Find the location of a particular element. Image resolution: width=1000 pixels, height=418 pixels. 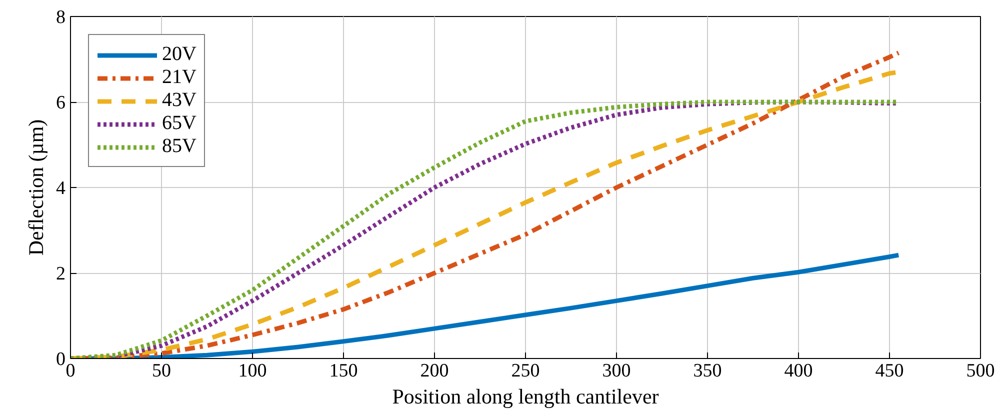

y-axis-title: Deflection (µm) is located at coordinates (36, 187).